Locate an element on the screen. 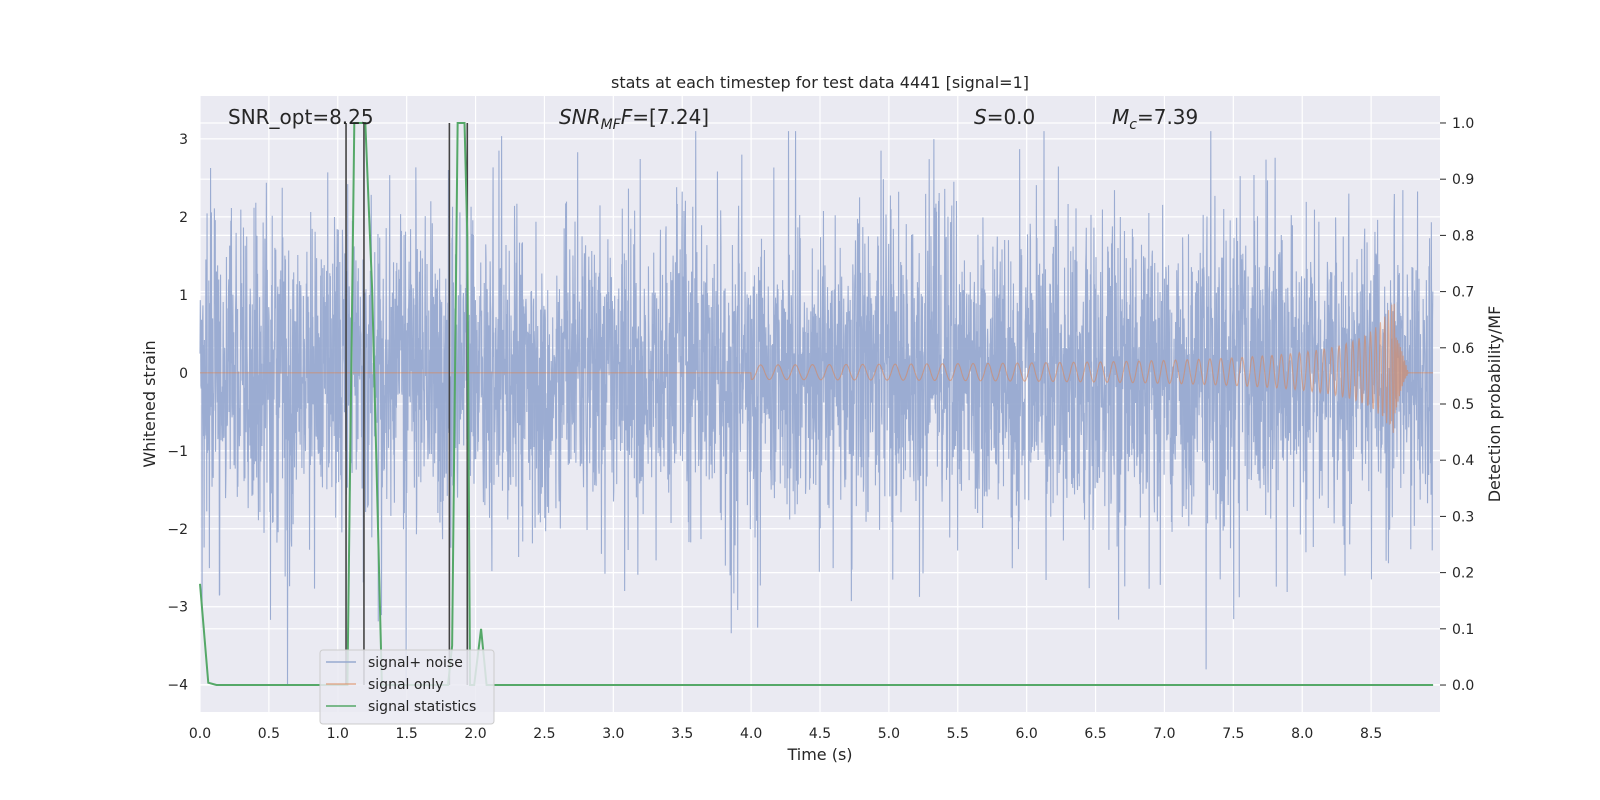  y-tick-label-right: 0.9 is located at coordinates (1463, 180).